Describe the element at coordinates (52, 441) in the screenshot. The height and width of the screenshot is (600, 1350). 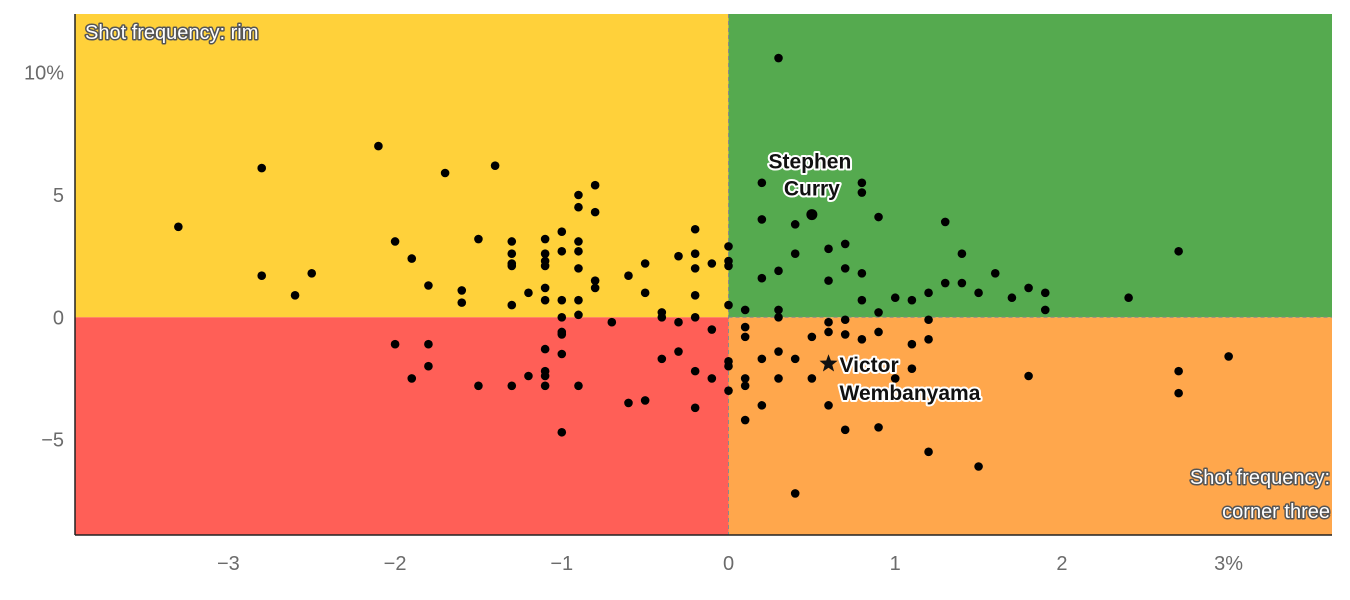
I see `y-tick-label: −5` at that location.